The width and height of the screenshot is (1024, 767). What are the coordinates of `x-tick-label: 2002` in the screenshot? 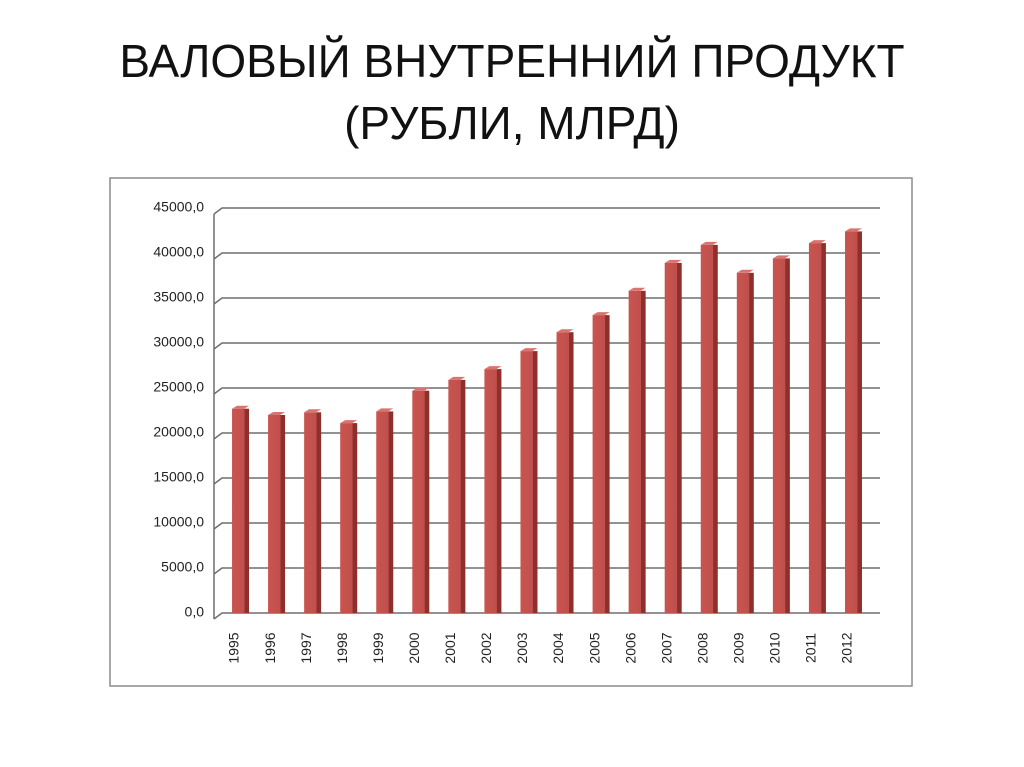 It's located at (486, 647).